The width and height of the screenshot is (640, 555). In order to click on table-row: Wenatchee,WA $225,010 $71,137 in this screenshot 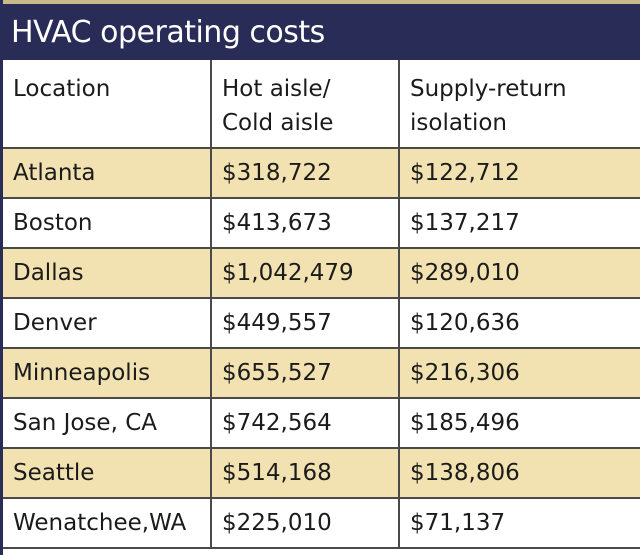, I will do `click(321, 523)`.